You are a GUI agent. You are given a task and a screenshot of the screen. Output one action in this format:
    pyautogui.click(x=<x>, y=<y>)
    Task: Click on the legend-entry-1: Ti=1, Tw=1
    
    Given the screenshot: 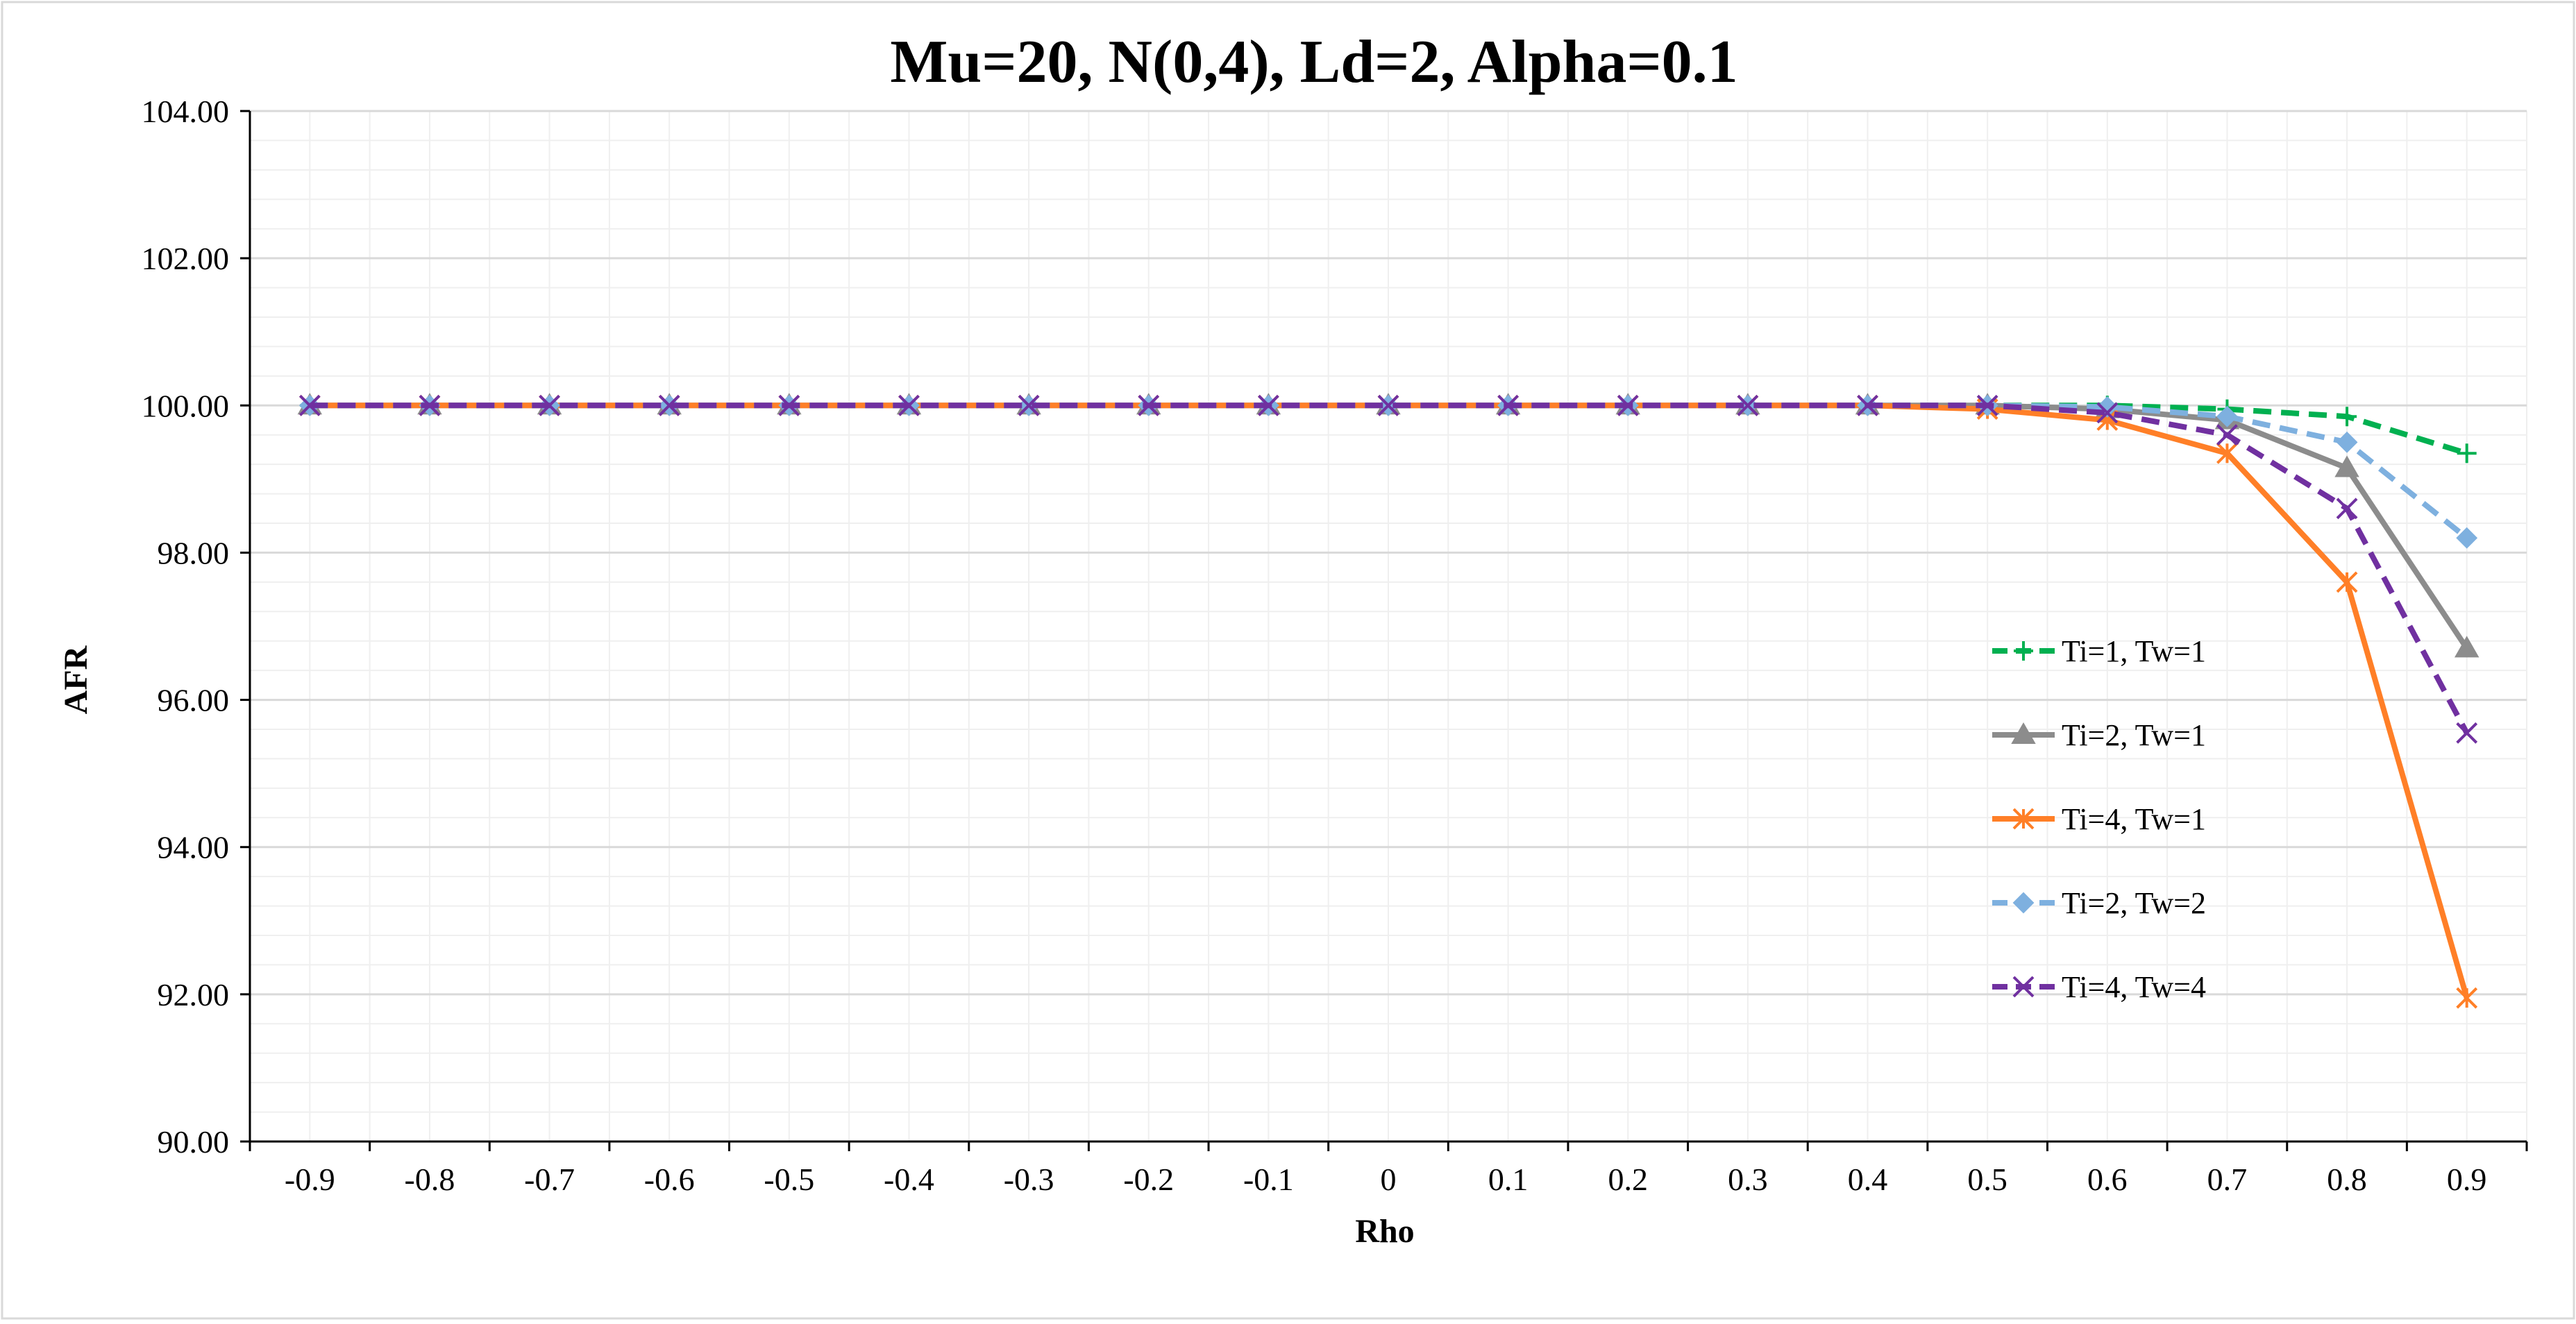 What is the action you would take?
    pyautogui.click(x=2099, y=651)
    